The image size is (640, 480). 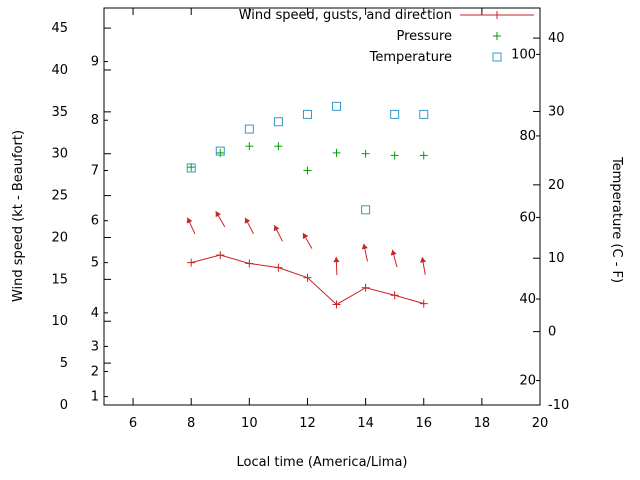 I want to click on legend-label-pressure: Pressure, so click(x=424, y=36).